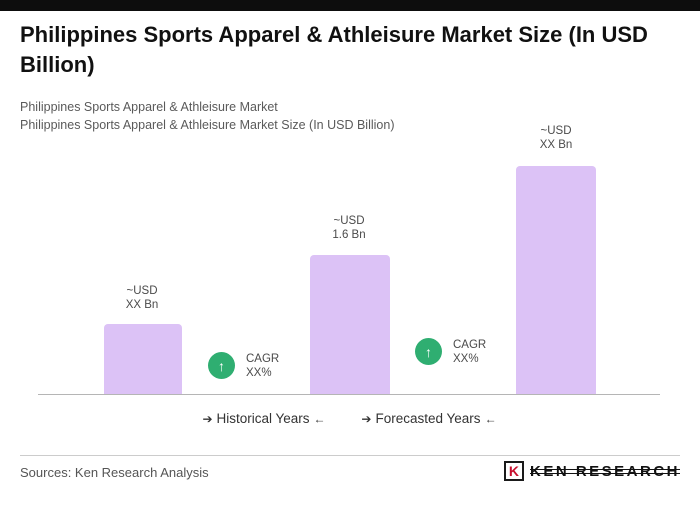  I want to click on ken-research-logo: K KEN RESEARCH, so click(591, 471).